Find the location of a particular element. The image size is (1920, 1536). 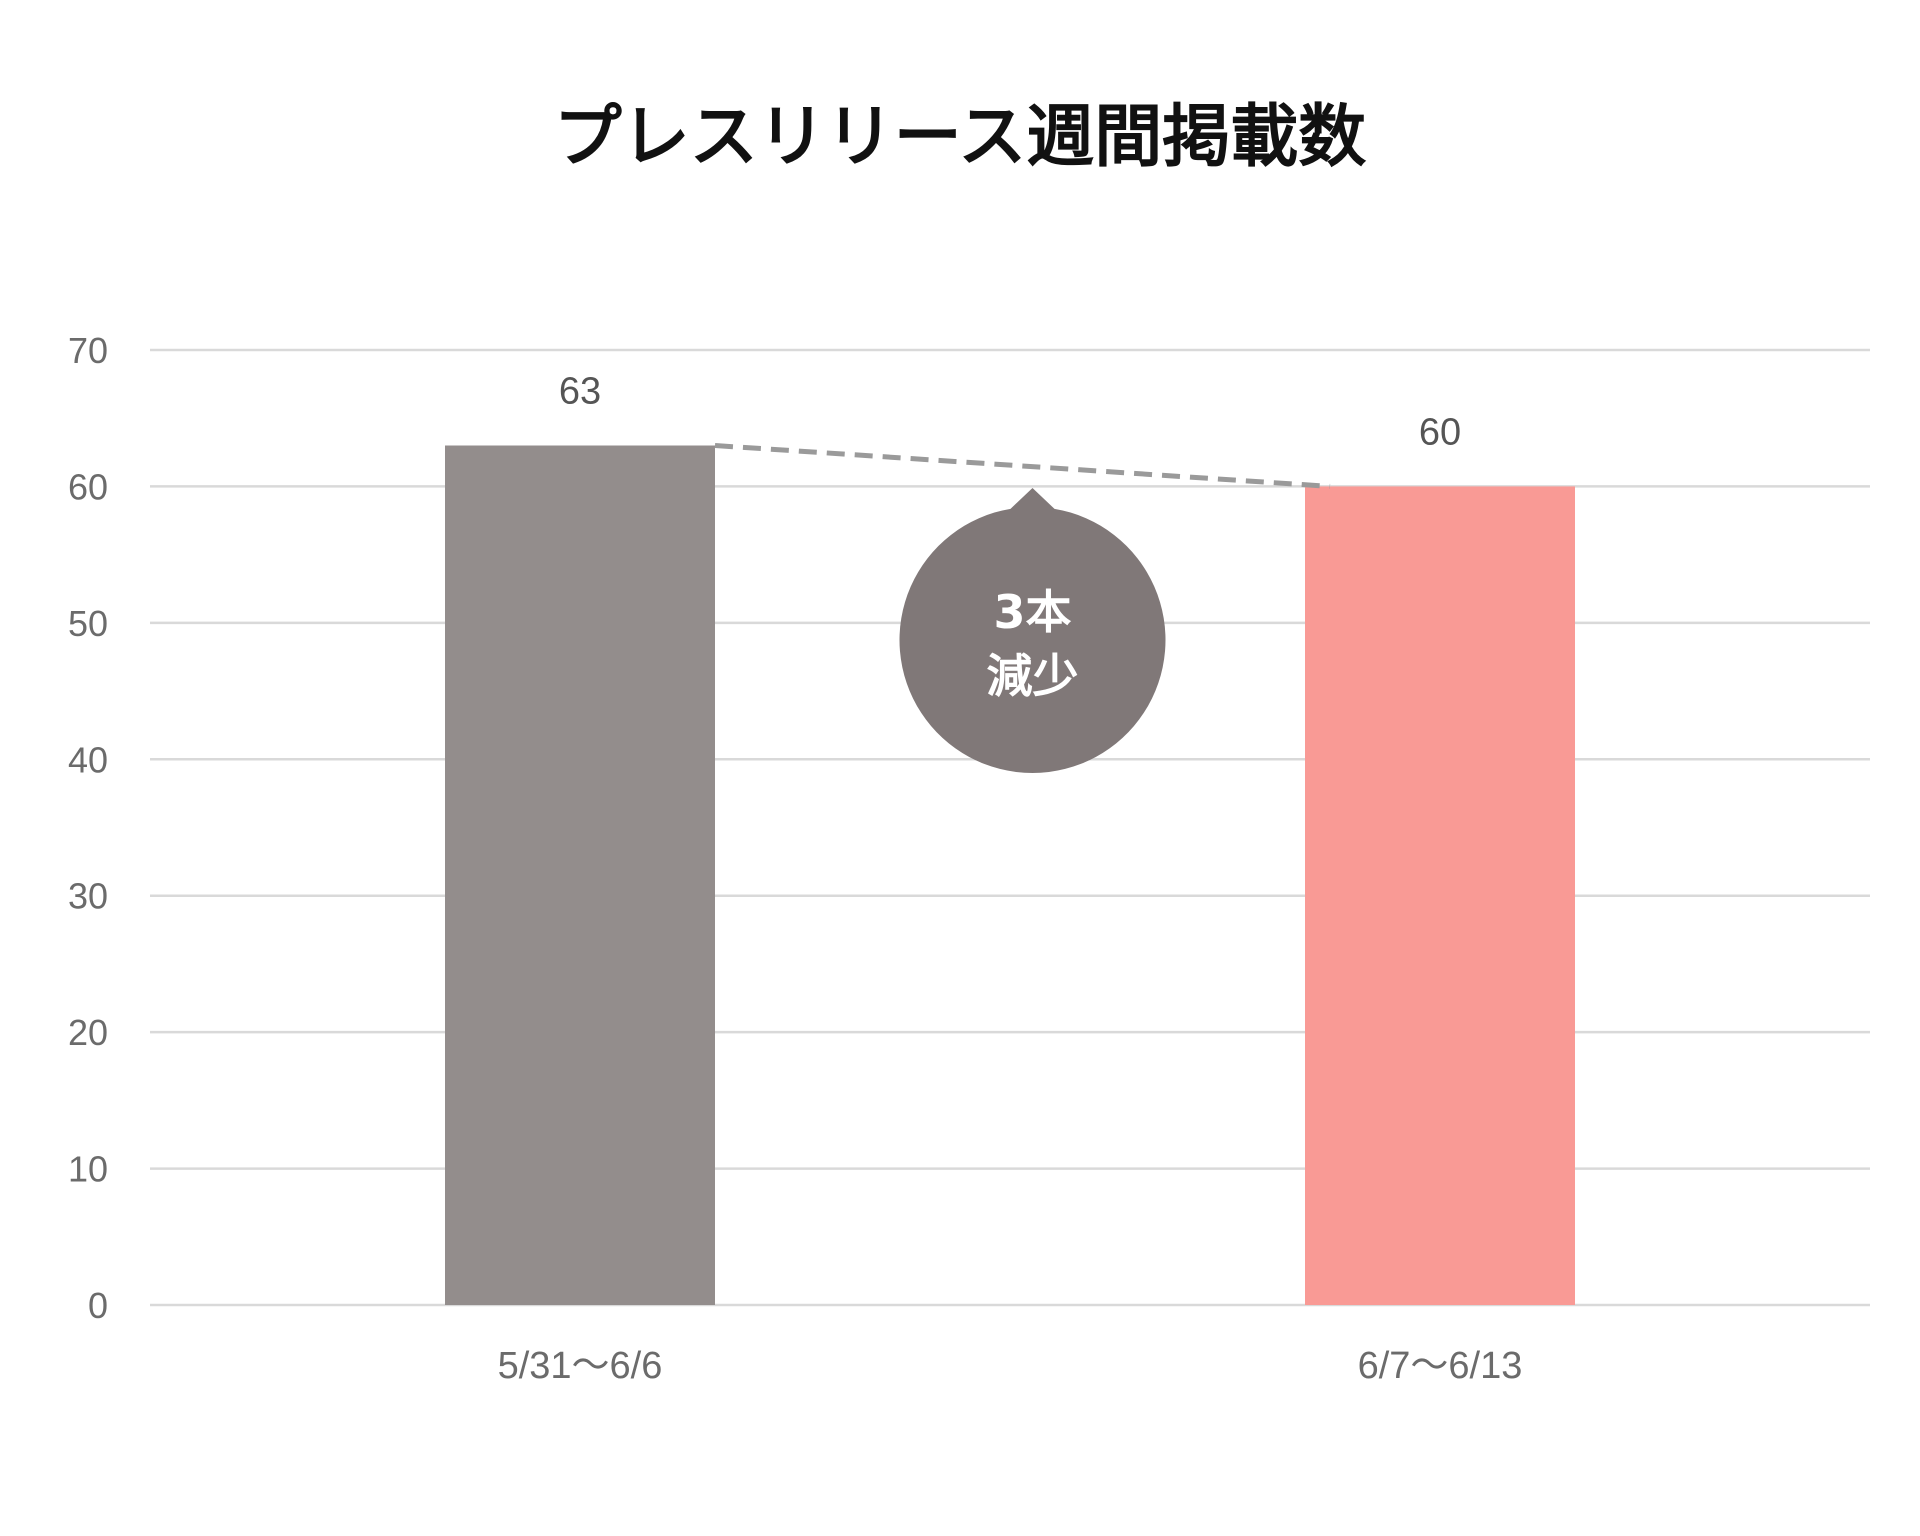

difference-badge-bubble is located at coordinates (1032, 630).